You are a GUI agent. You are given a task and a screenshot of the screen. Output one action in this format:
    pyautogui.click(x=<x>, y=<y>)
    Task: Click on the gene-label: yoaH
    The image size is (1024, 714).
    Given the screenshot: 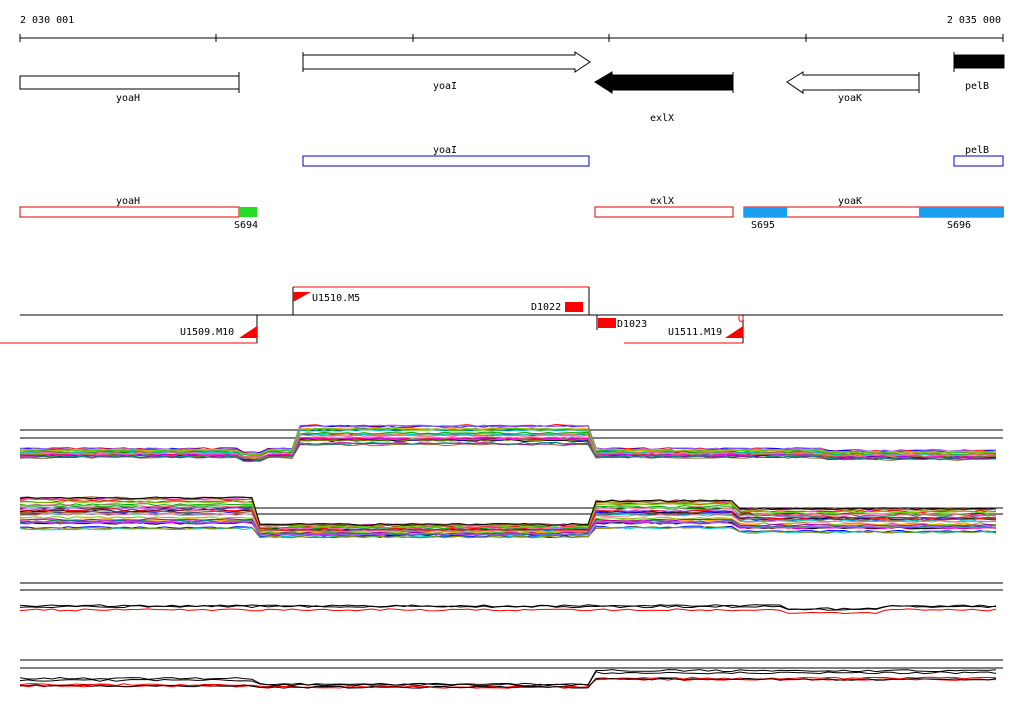 What is the action you would take?
    pyautogui.click(x=128, y=98)
    